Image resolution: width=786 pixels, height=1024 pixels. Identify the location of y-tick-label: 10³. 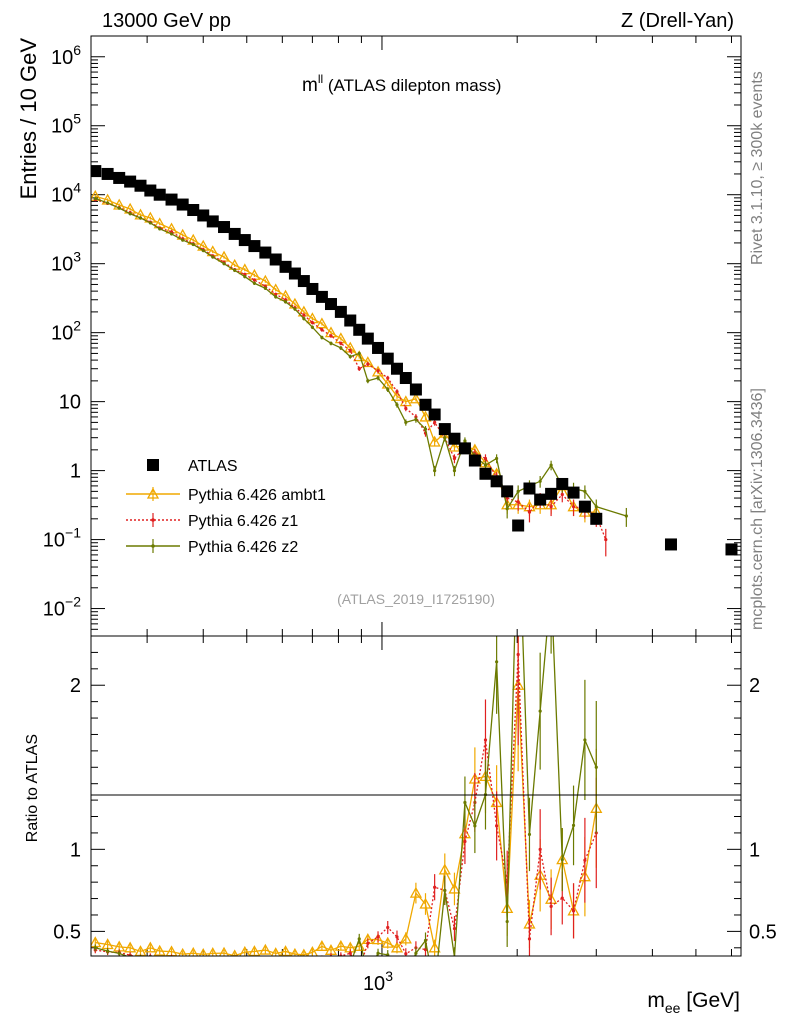
(66, 262).